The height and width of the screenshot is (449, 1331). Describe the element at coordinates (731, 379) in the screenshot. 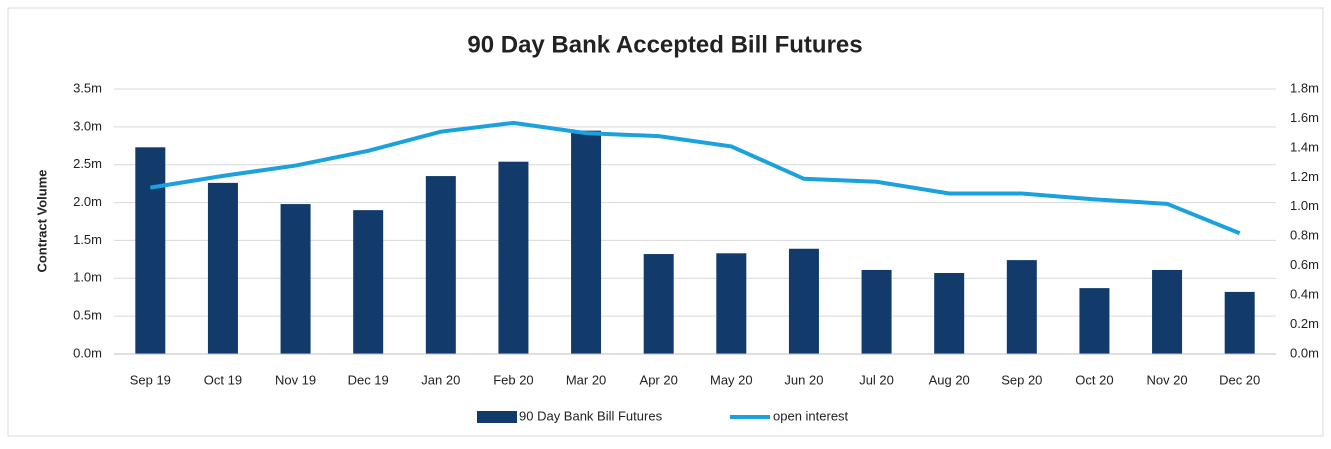

I see `x-tick-label: May 20` at that location.